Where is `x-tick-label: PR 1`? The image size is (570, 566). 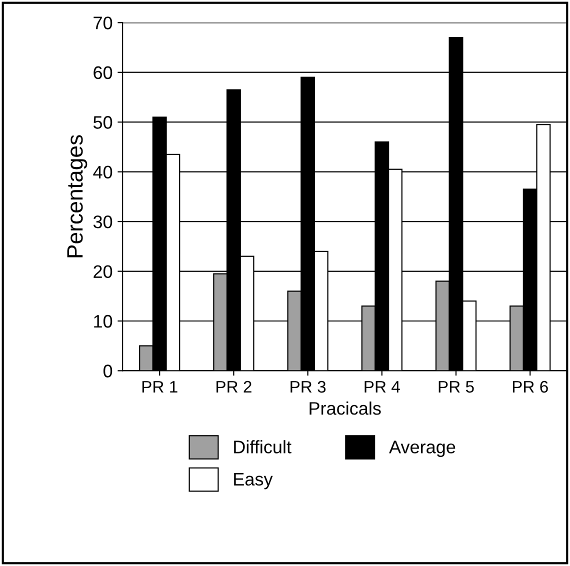
x-tick-label: PR 1 is located at coordinates (160, 387).